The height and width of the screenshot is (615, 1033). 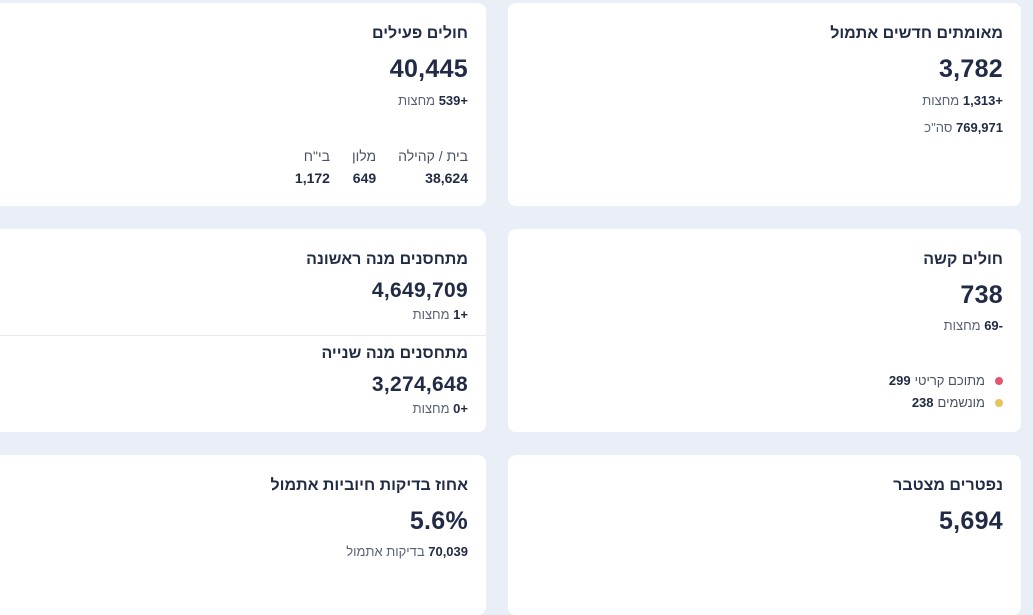 I want to click on second-dose-delta: +0 מחצות, so click(x=440, y=408).